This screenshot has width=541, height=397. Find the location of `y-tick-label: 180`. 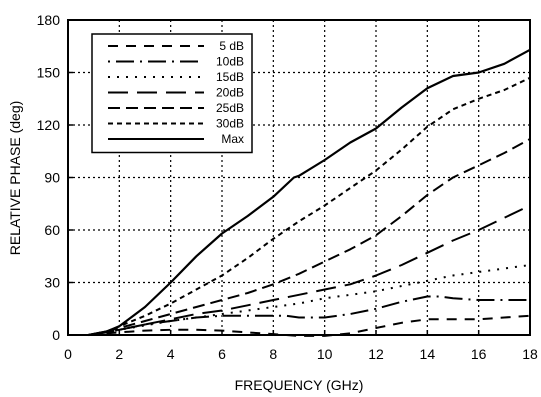

y-tick-label: 180 is located at coordinates (49, 20).